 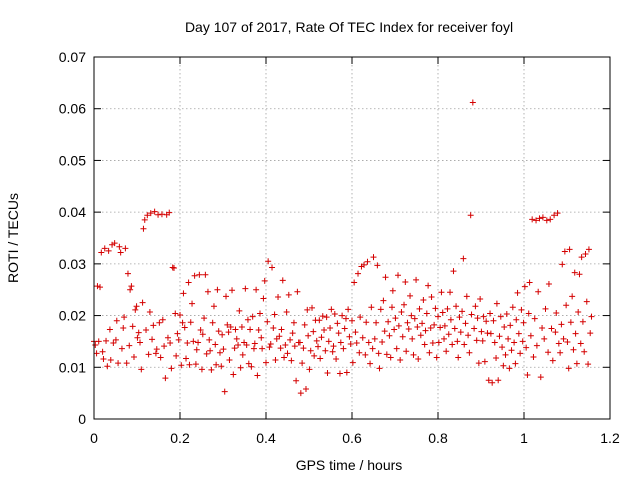 What do you see at coordinates (94, 438) in the screenshot?
I see `x-tick-label: 0` at bounding box center [94, 438].